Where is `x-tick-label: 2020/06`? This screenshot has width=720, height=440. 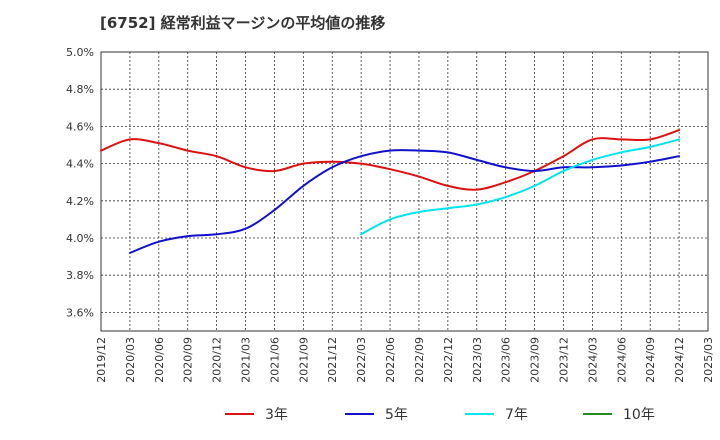 x-tick-label: 2020/06 is located at coordinates (159, 360).